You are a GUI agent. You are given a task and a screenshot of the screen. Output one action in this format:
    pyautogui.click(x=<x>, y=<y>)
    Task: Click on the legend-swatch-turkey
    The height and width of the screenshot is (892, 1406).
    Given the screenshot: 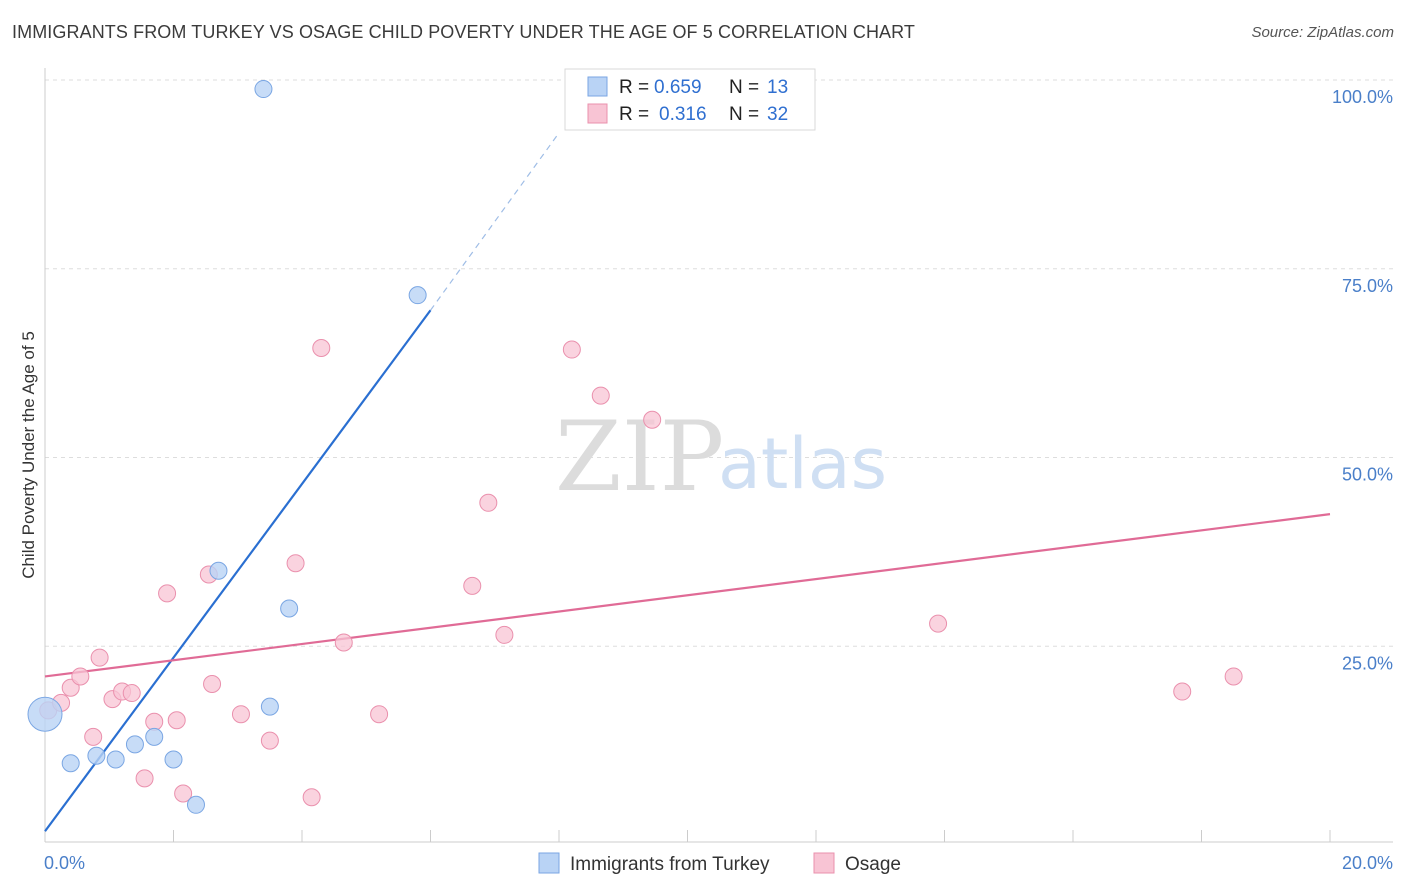 What is the action you would take?
    pyautogui.click(x=597, y=86)
    